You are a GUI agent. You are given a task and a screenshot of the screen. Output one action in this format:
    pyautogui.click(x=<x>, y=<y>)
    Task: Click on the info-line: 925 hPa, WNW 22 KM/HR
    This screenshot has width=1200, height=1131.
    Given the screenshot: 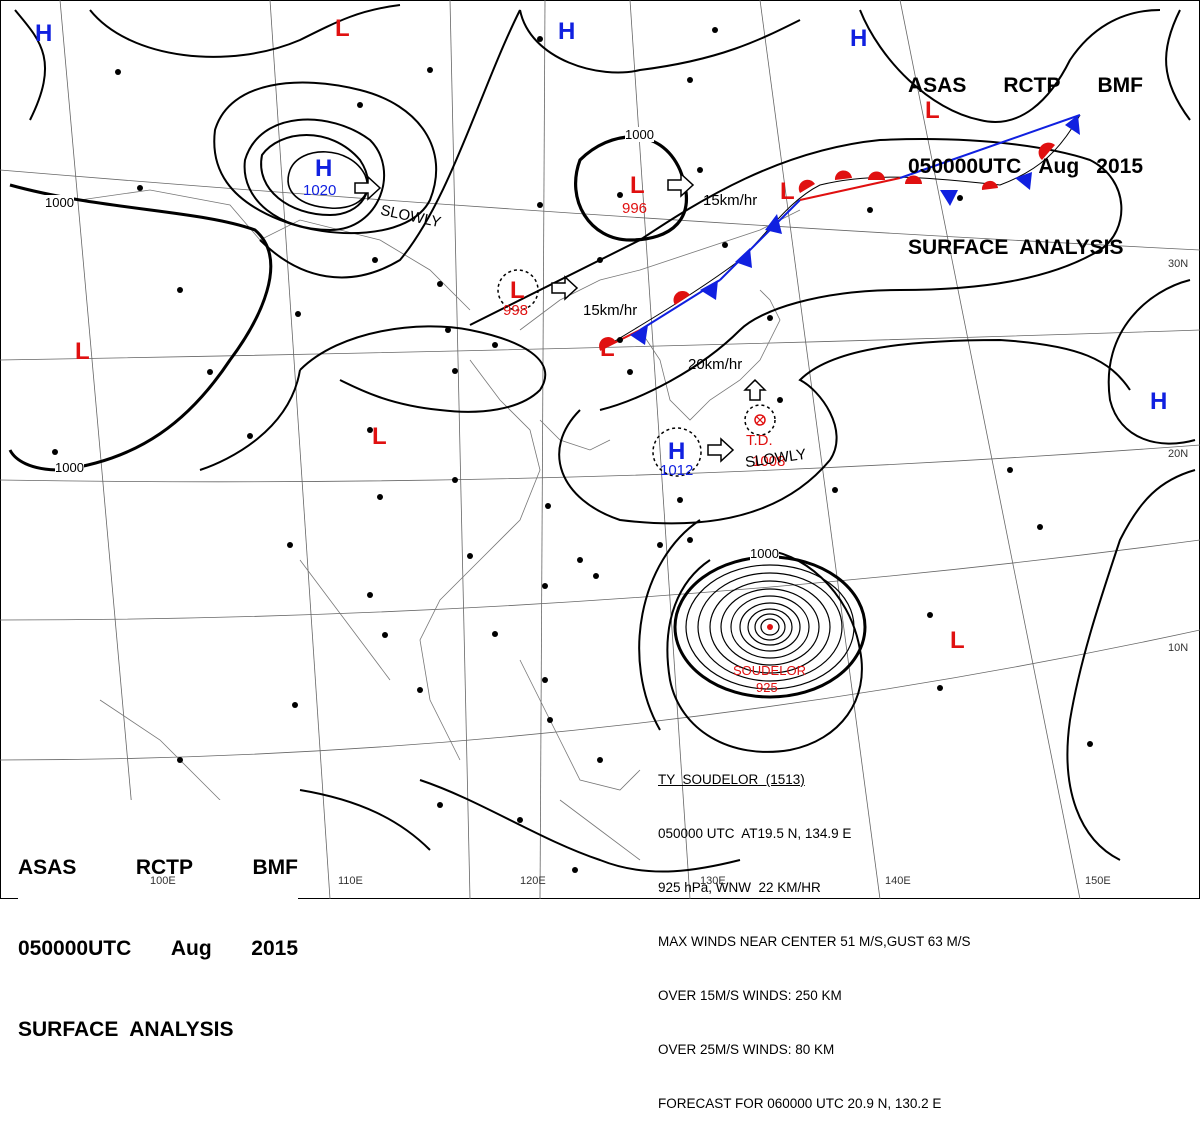 What is the action you would take?
    pyautogui.click(x=739, y=887)
    